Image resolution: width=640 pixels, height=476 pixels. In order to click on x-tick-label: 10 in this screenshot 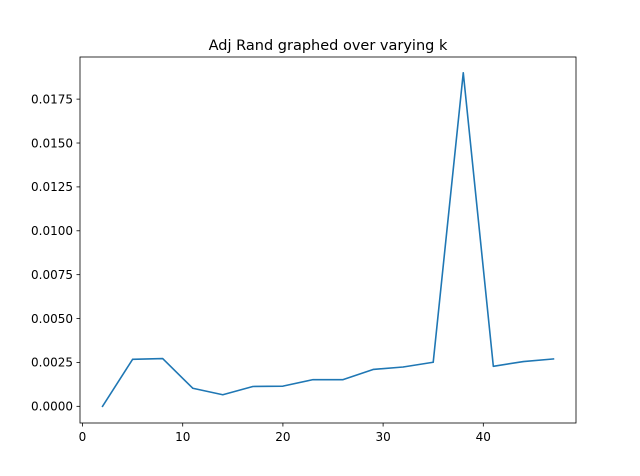, I will do `click(182, 437)`.